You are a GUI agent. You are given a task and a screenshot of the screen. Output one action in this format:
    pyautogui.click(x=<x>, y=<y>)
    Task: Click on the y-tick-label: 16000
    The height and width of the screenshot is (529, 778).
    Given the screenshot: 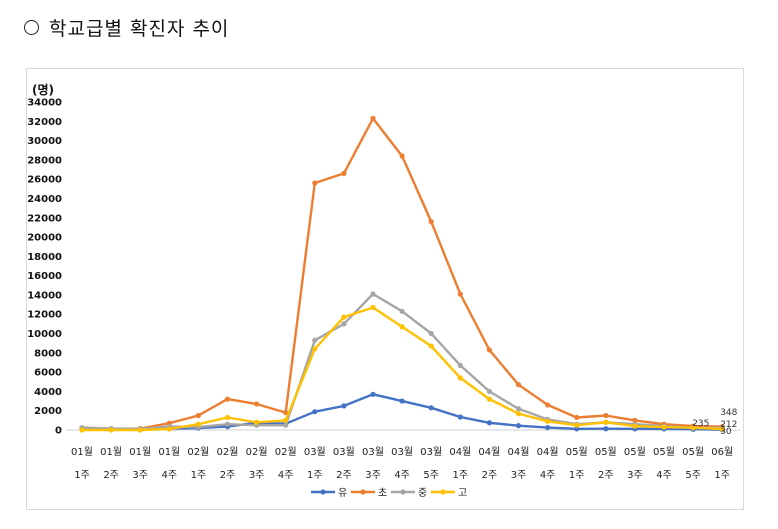 What is the action you would take?
    pyautogui.click(x=44, y=276)
    